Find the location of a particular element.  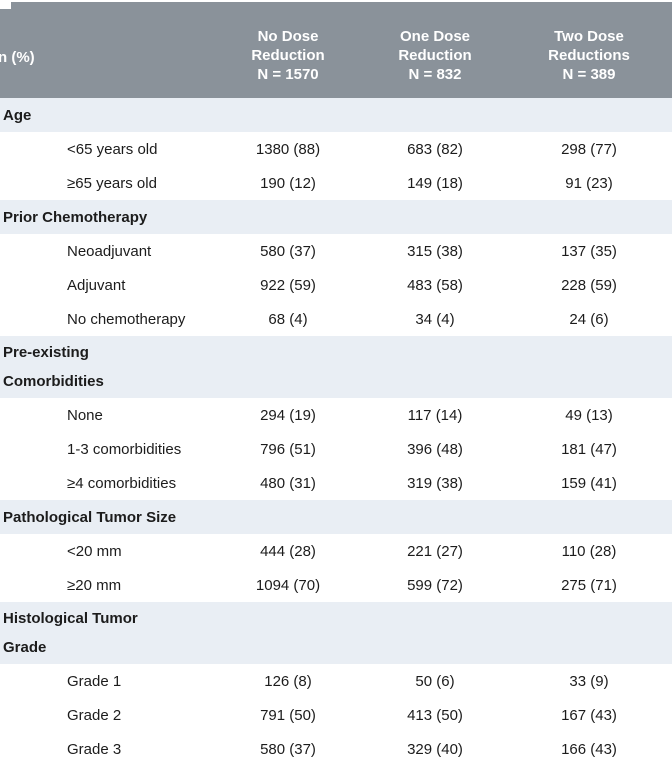

row-value: 181 (47) is located at coordinates (589, 449).